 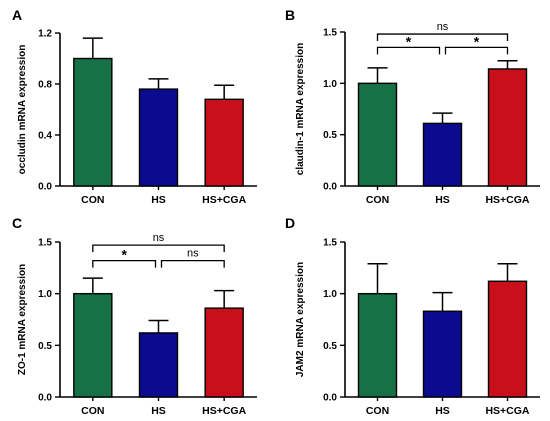 I want to click on y-axis-label: JAM2 mRNA expression, so click(x=300, y=319).